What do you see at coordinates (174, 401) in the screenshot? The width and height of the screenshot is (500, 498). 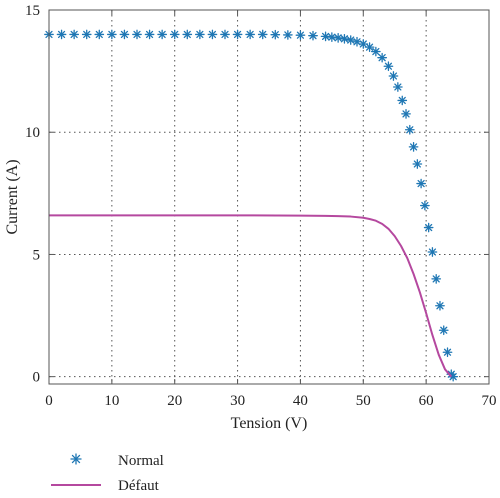 I see `x-tick-label: 20` at bounding box center [174, 401].